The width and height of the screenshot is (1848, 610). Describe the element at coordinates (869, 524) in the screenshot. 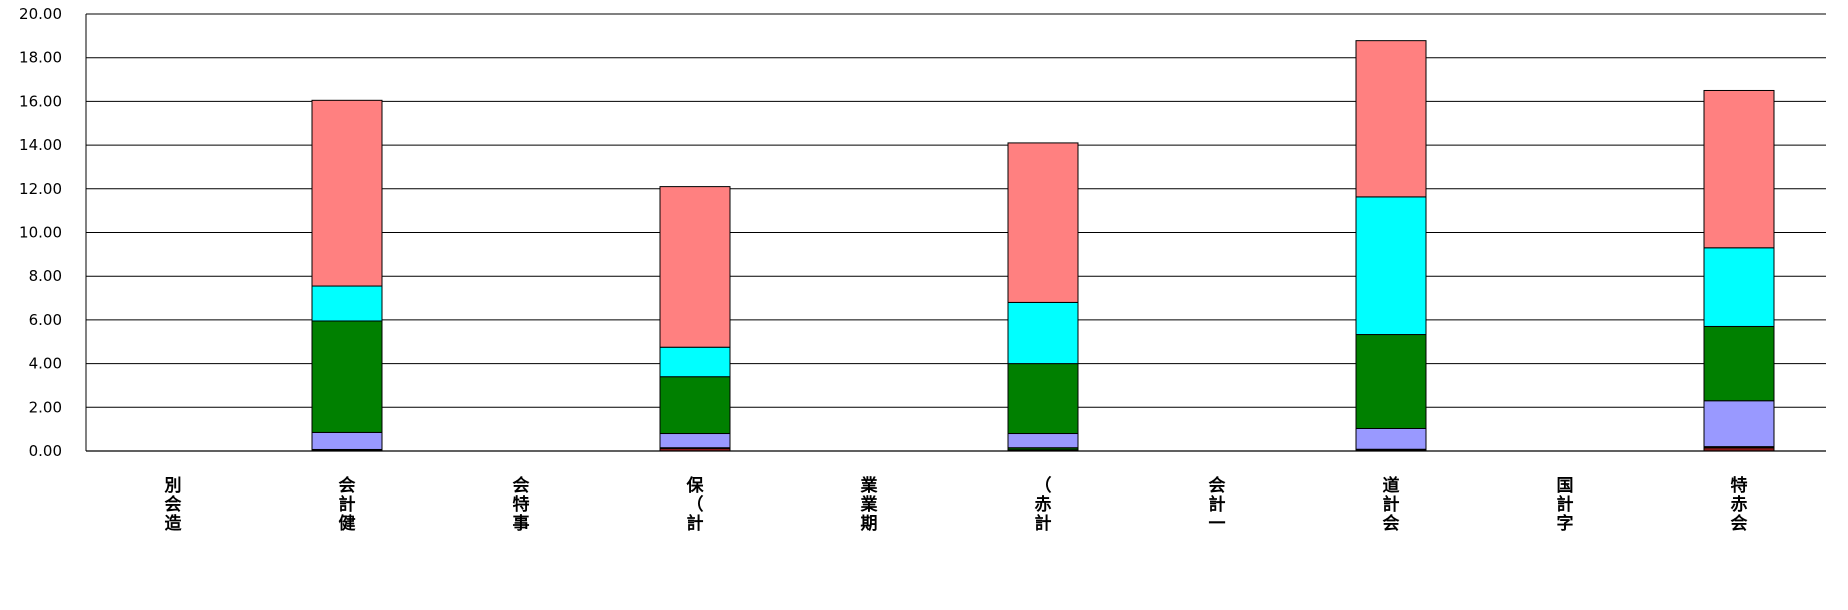

I see `x-tick-label-char: 期` at that location.